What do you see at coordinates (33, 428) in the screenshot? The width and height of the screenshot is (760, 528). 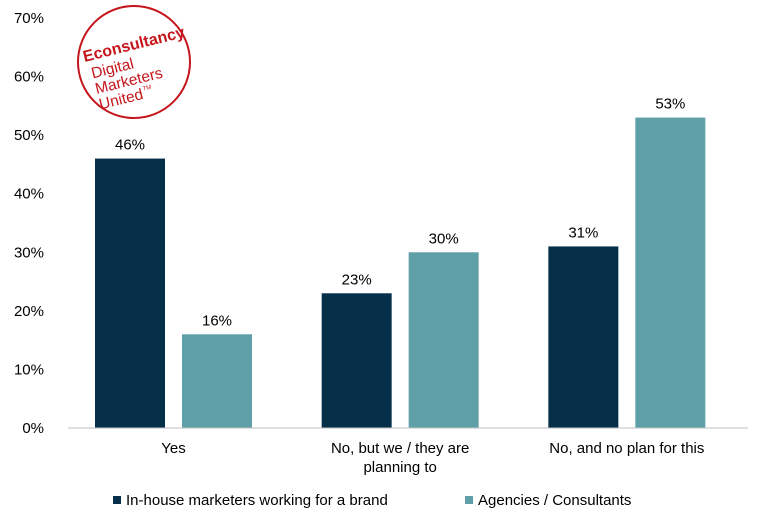 I see `y-tick-label: 0%` at bounding box center [33, 428].